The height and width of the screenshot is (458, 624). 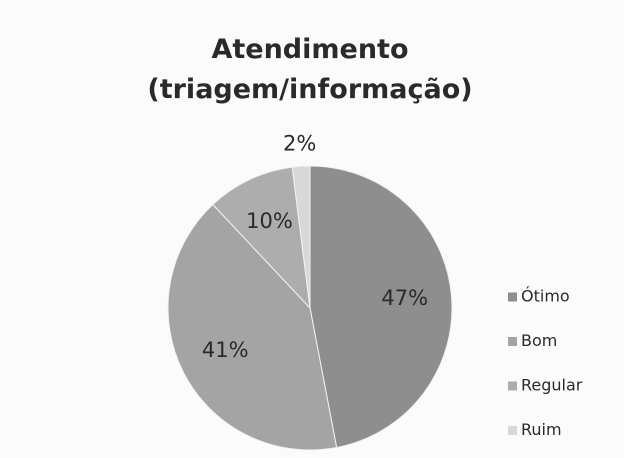 What do you see at coordinates (225, 350) in the screenshot?
I see `data-label: 41%` at bounding box center [225, 350].